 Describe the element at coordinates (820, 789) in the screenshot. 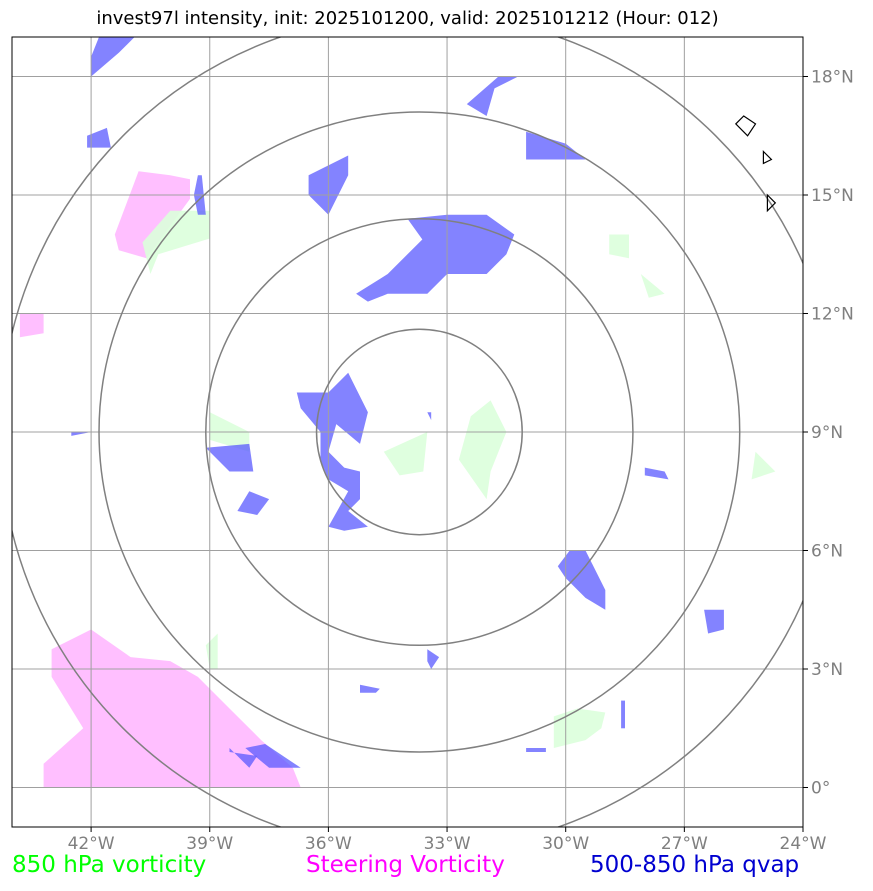

I see `lat-tick-label: 0°` at that location.